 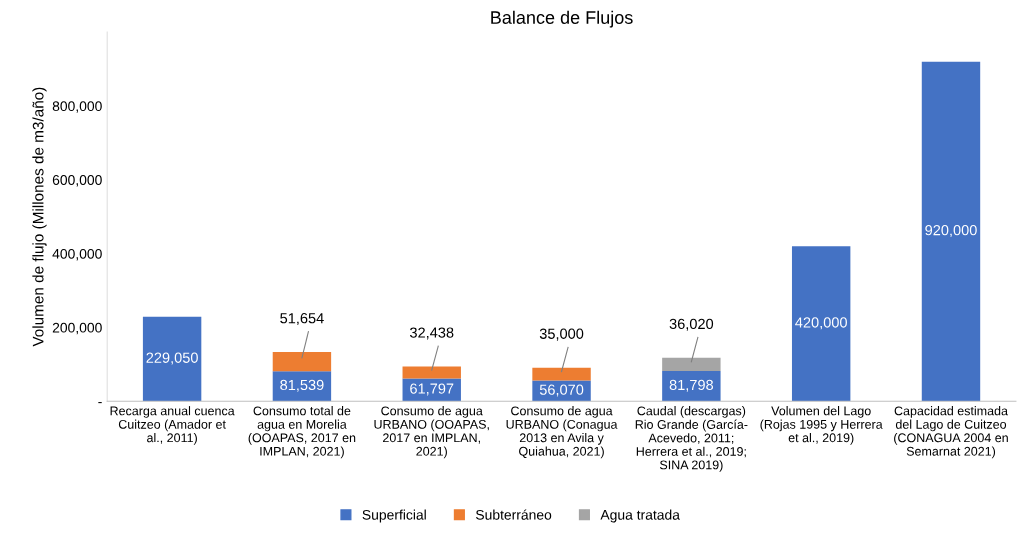 I want to click on x-tick-label: Volumen del Lago (Rojas 1995 y Herrera et al., 2019), so click(x=821, y=425).